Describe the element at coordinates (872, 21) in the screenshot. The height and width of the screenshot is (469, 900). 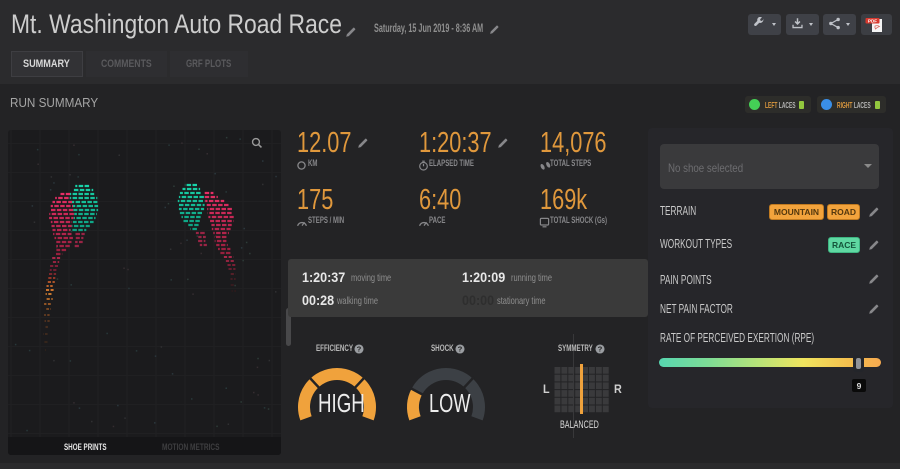
I see `svg-text: PDF` at that location.